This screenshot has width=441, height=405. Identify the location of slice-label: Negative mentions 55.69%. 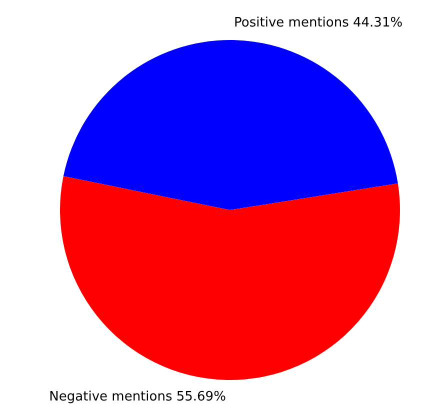
(137, 396).